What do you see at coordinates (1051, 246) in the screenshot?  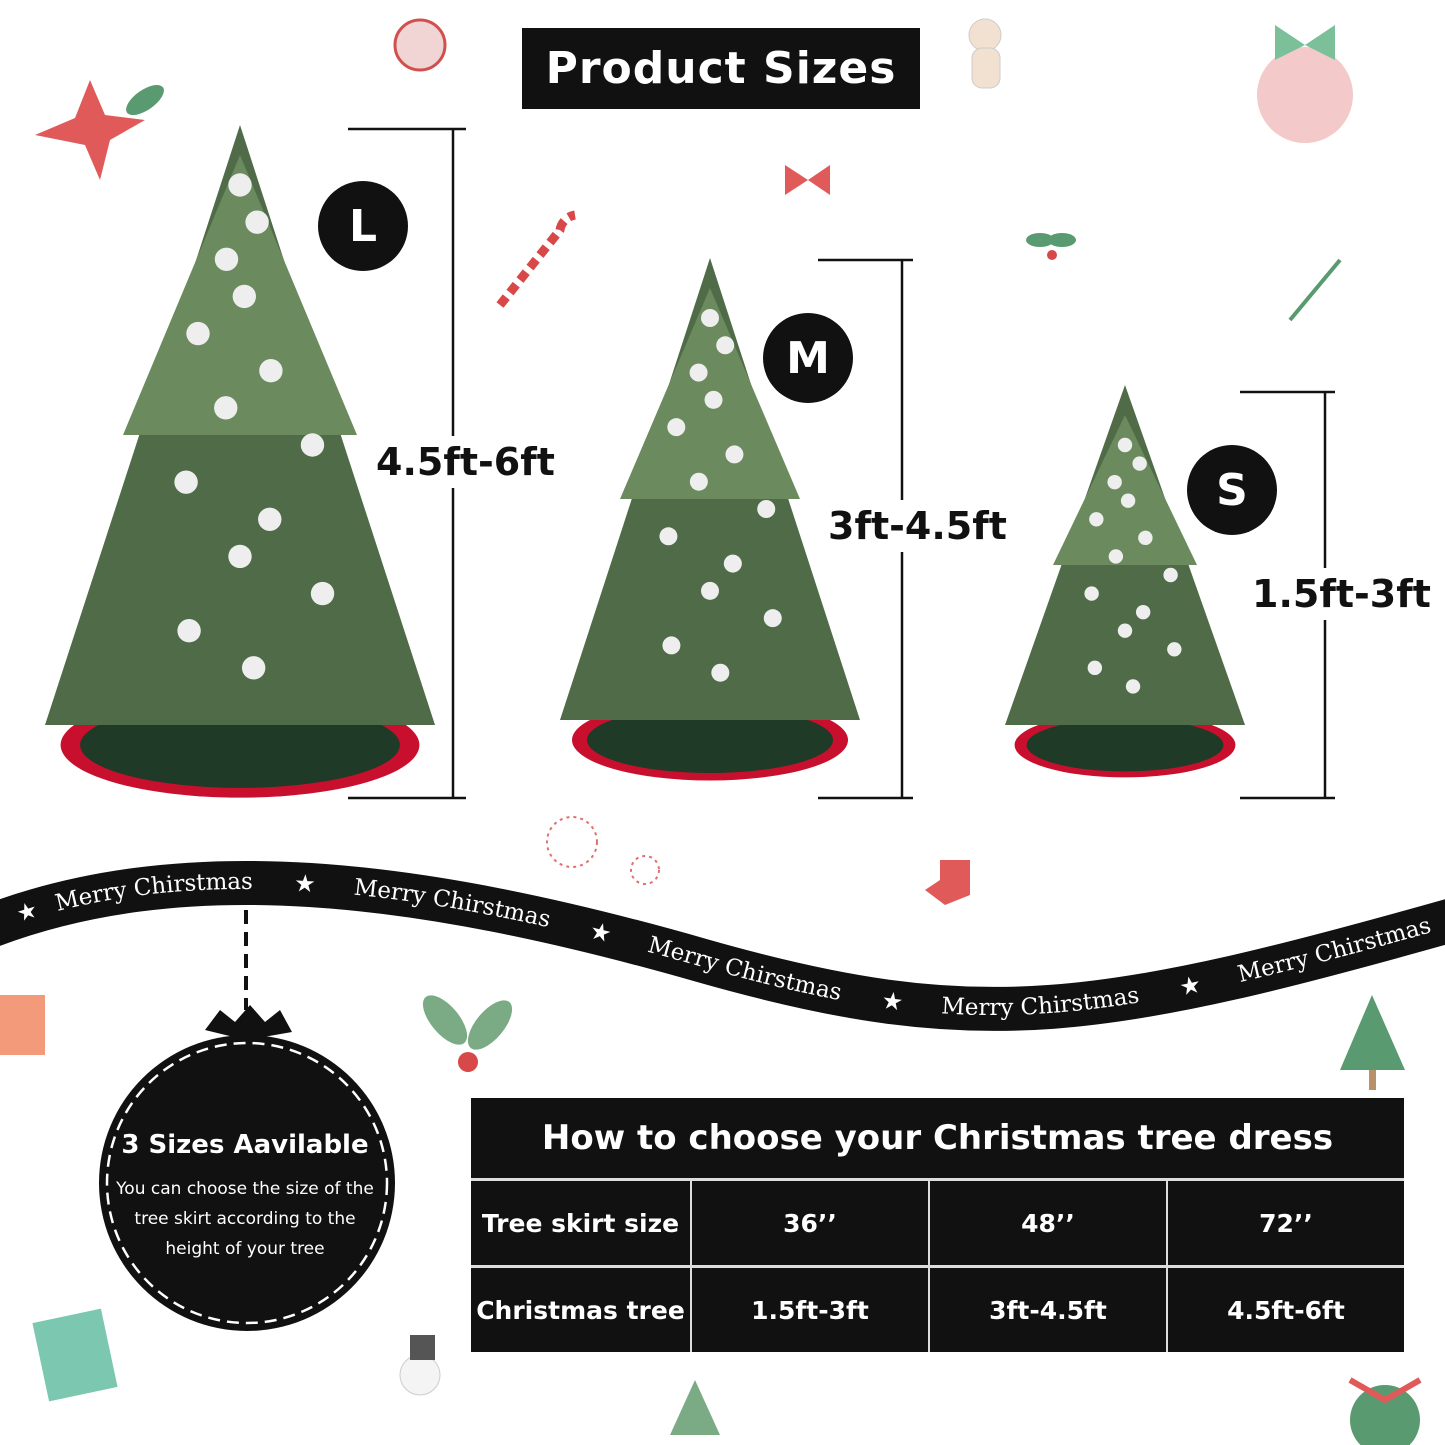 I see `holly-icon` at bounding box center [1051, 246].